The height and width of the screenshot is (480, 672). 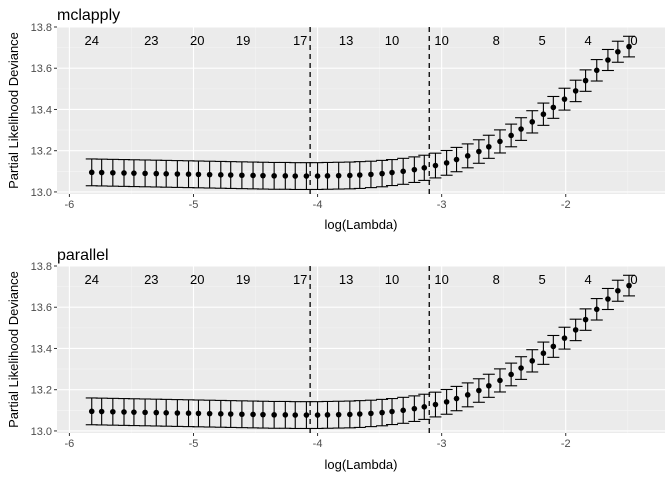 I want to click on panel-2-top-count-label: 24, so click(x=92, y=279).